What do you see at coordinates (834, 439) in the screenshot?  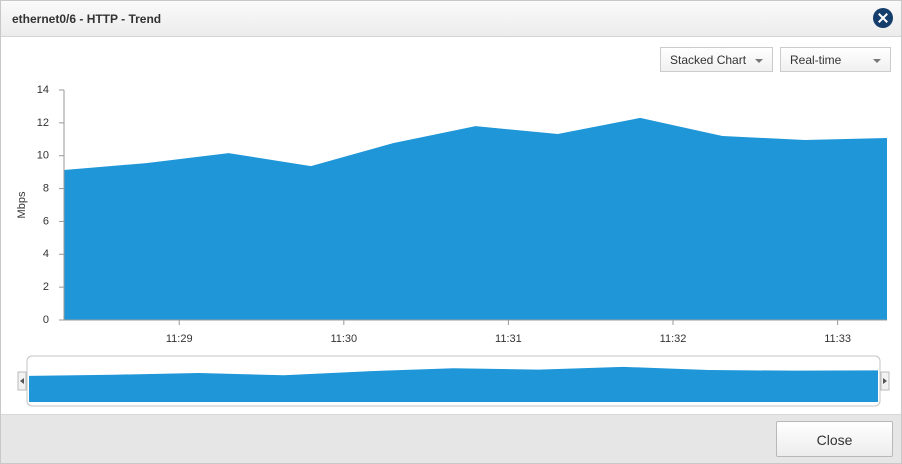 I see `close-button: Close` at bounding box center [834, 439].